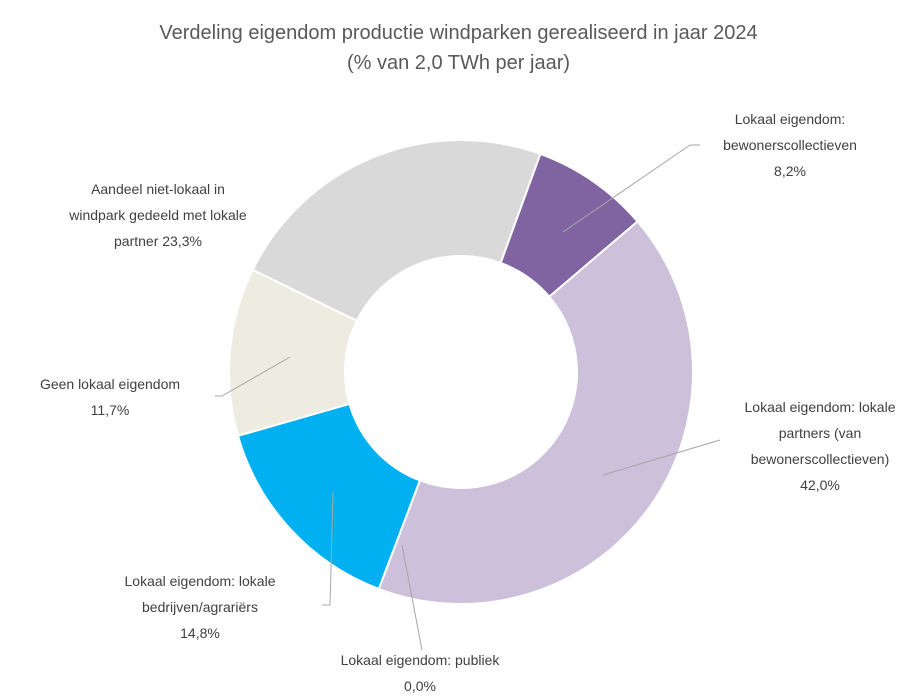 The width and height of the screenshot is (917, 697). I want to click on value-label: 14,8%, so click(200, 633).